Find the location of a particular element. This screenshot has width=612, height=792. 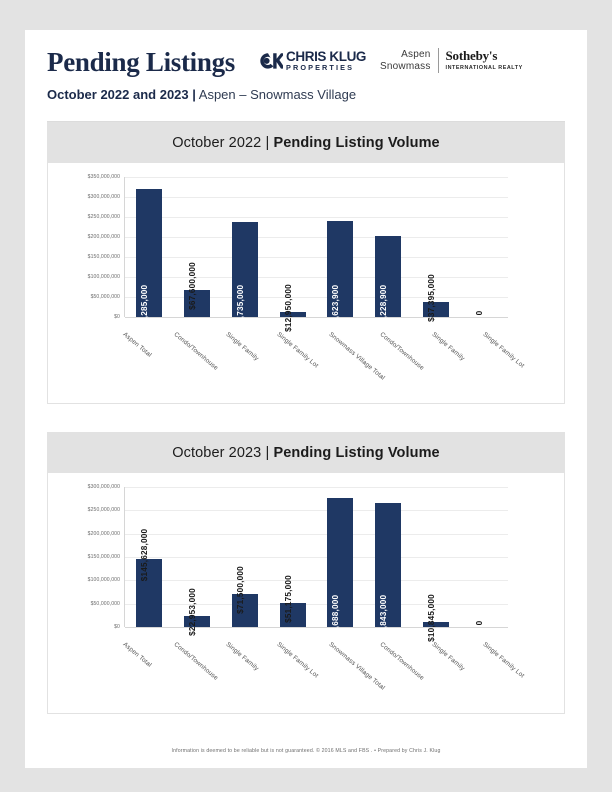

header-divider is located at coordinates (306, 121).